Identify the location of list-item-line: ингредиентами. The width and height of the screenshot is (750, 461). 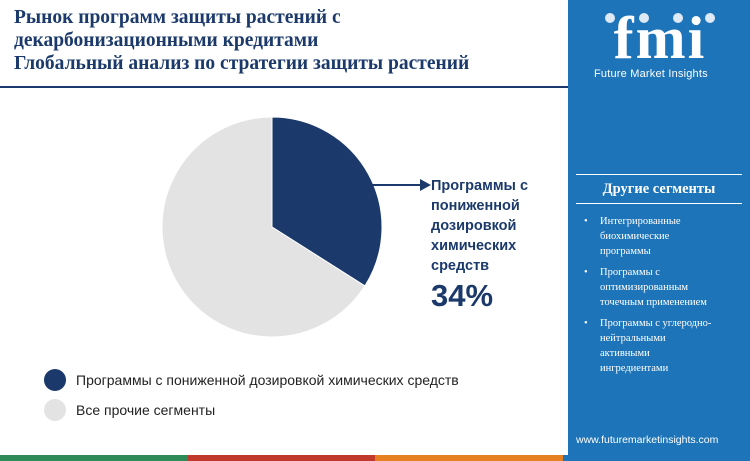
(634, 368).